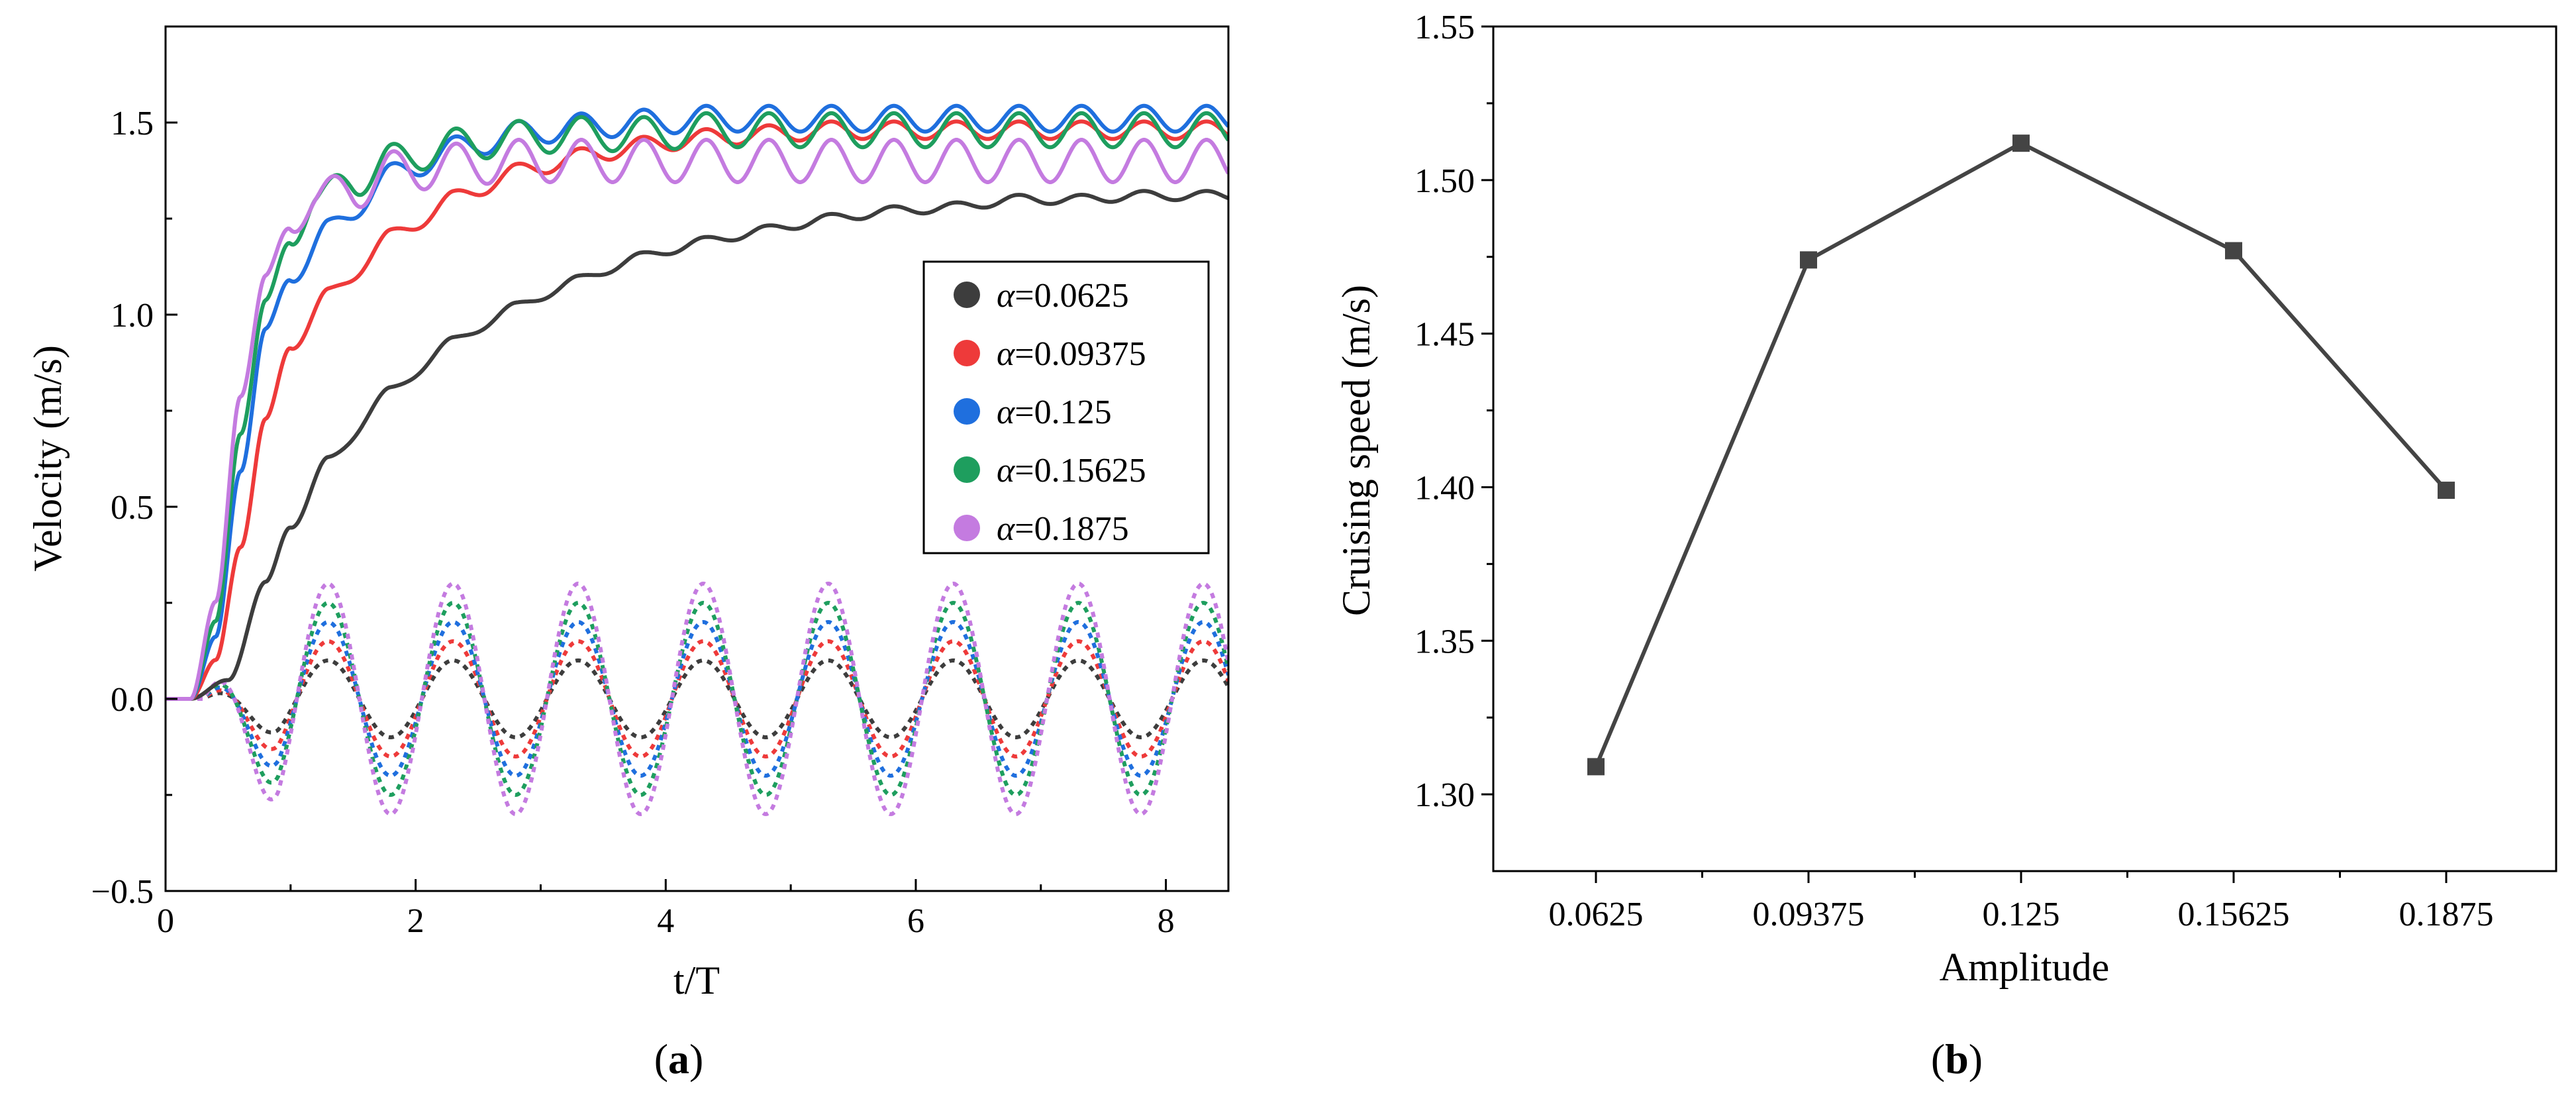 The width and height of the screenshot is (2576, 1097). Describe the element at coordinates (132, 700) in the screenshot. I see `panel-a-y-tick-label: 0.0` at that location.